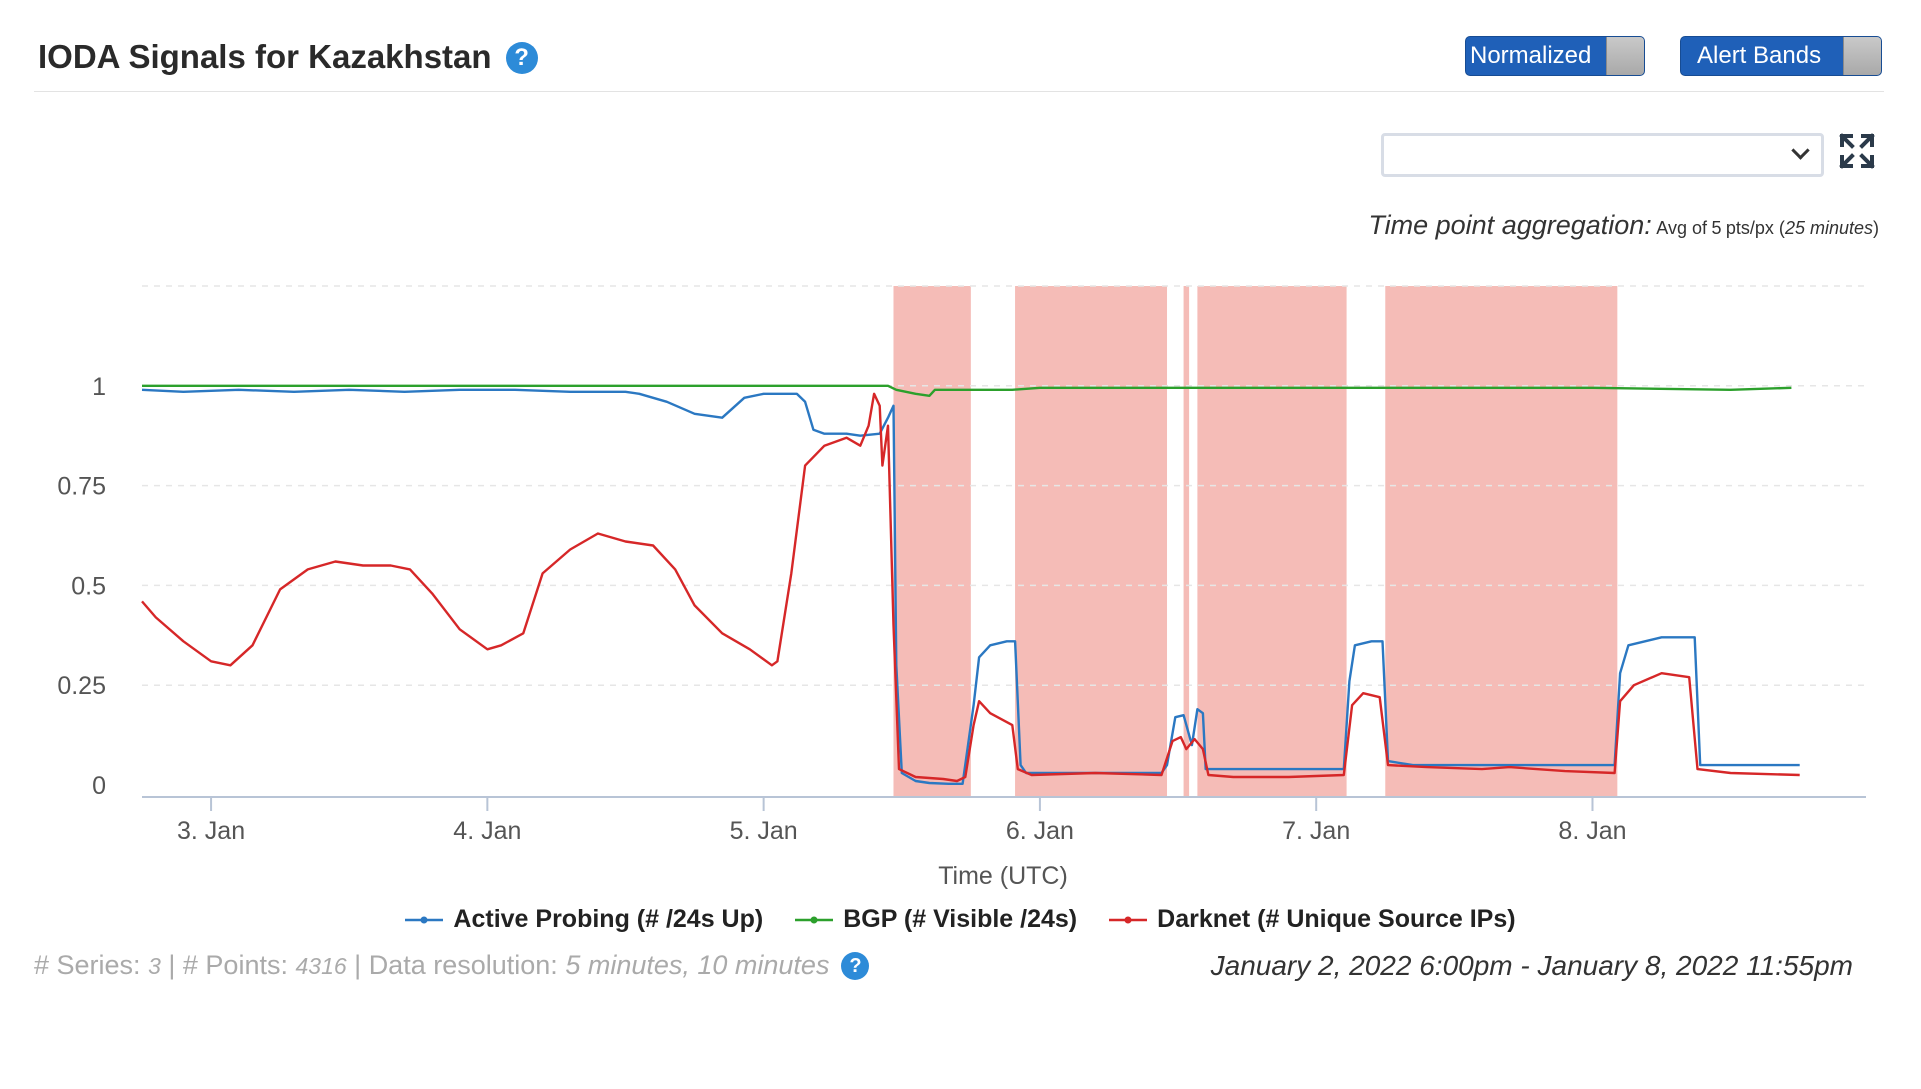 This screenshot has height=1089, width=1921. I want to click on x-tick-label: 6. Jan, so click(1040, 831).